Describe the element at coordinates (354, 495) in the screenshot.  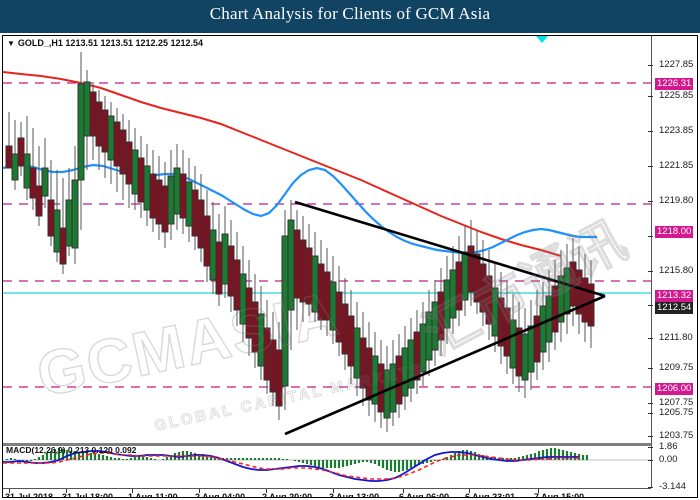
I see `time-tick-label: 3 Aug 13:00` at that location.